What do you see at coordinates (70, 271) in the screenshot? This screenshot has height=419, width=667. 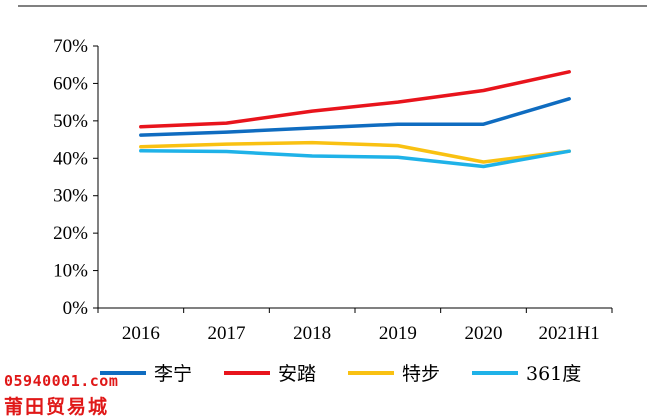 I see `y-tick-label: 10%` at bounding box center [70, 271].